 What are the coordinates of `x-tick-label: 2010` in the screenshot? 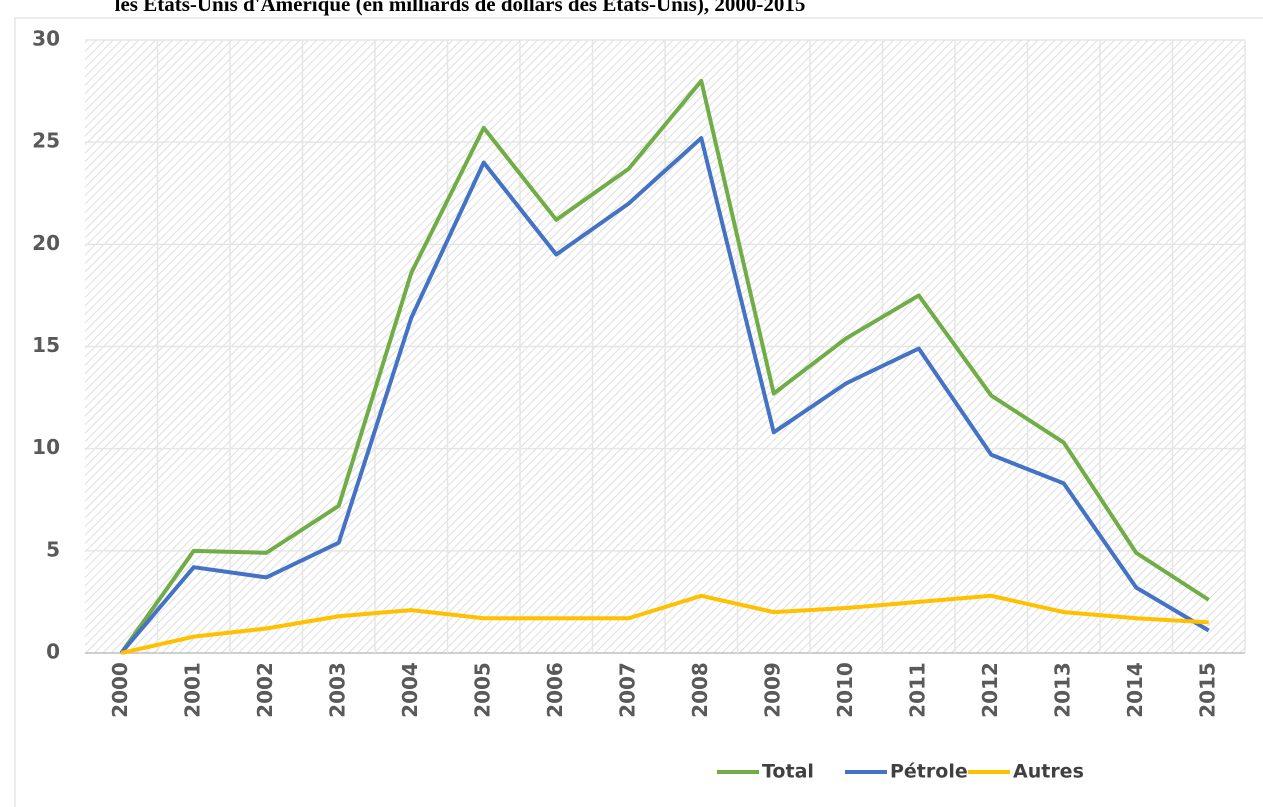 It's located at (845, 690).